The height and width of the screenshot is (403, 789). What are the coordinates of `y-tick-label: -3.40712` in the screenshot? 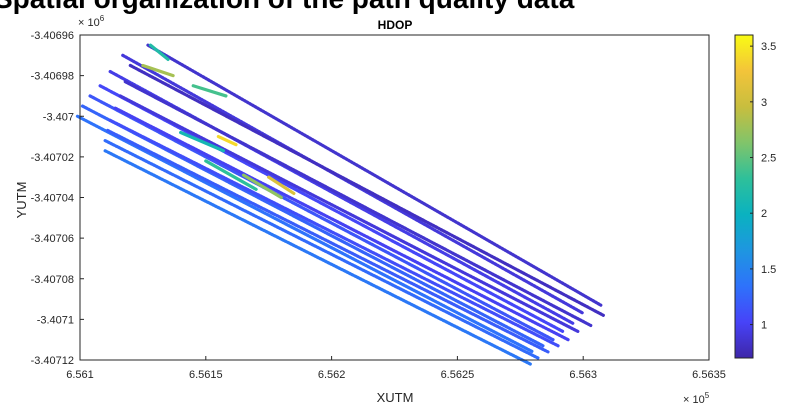 It's located at (52, 361).